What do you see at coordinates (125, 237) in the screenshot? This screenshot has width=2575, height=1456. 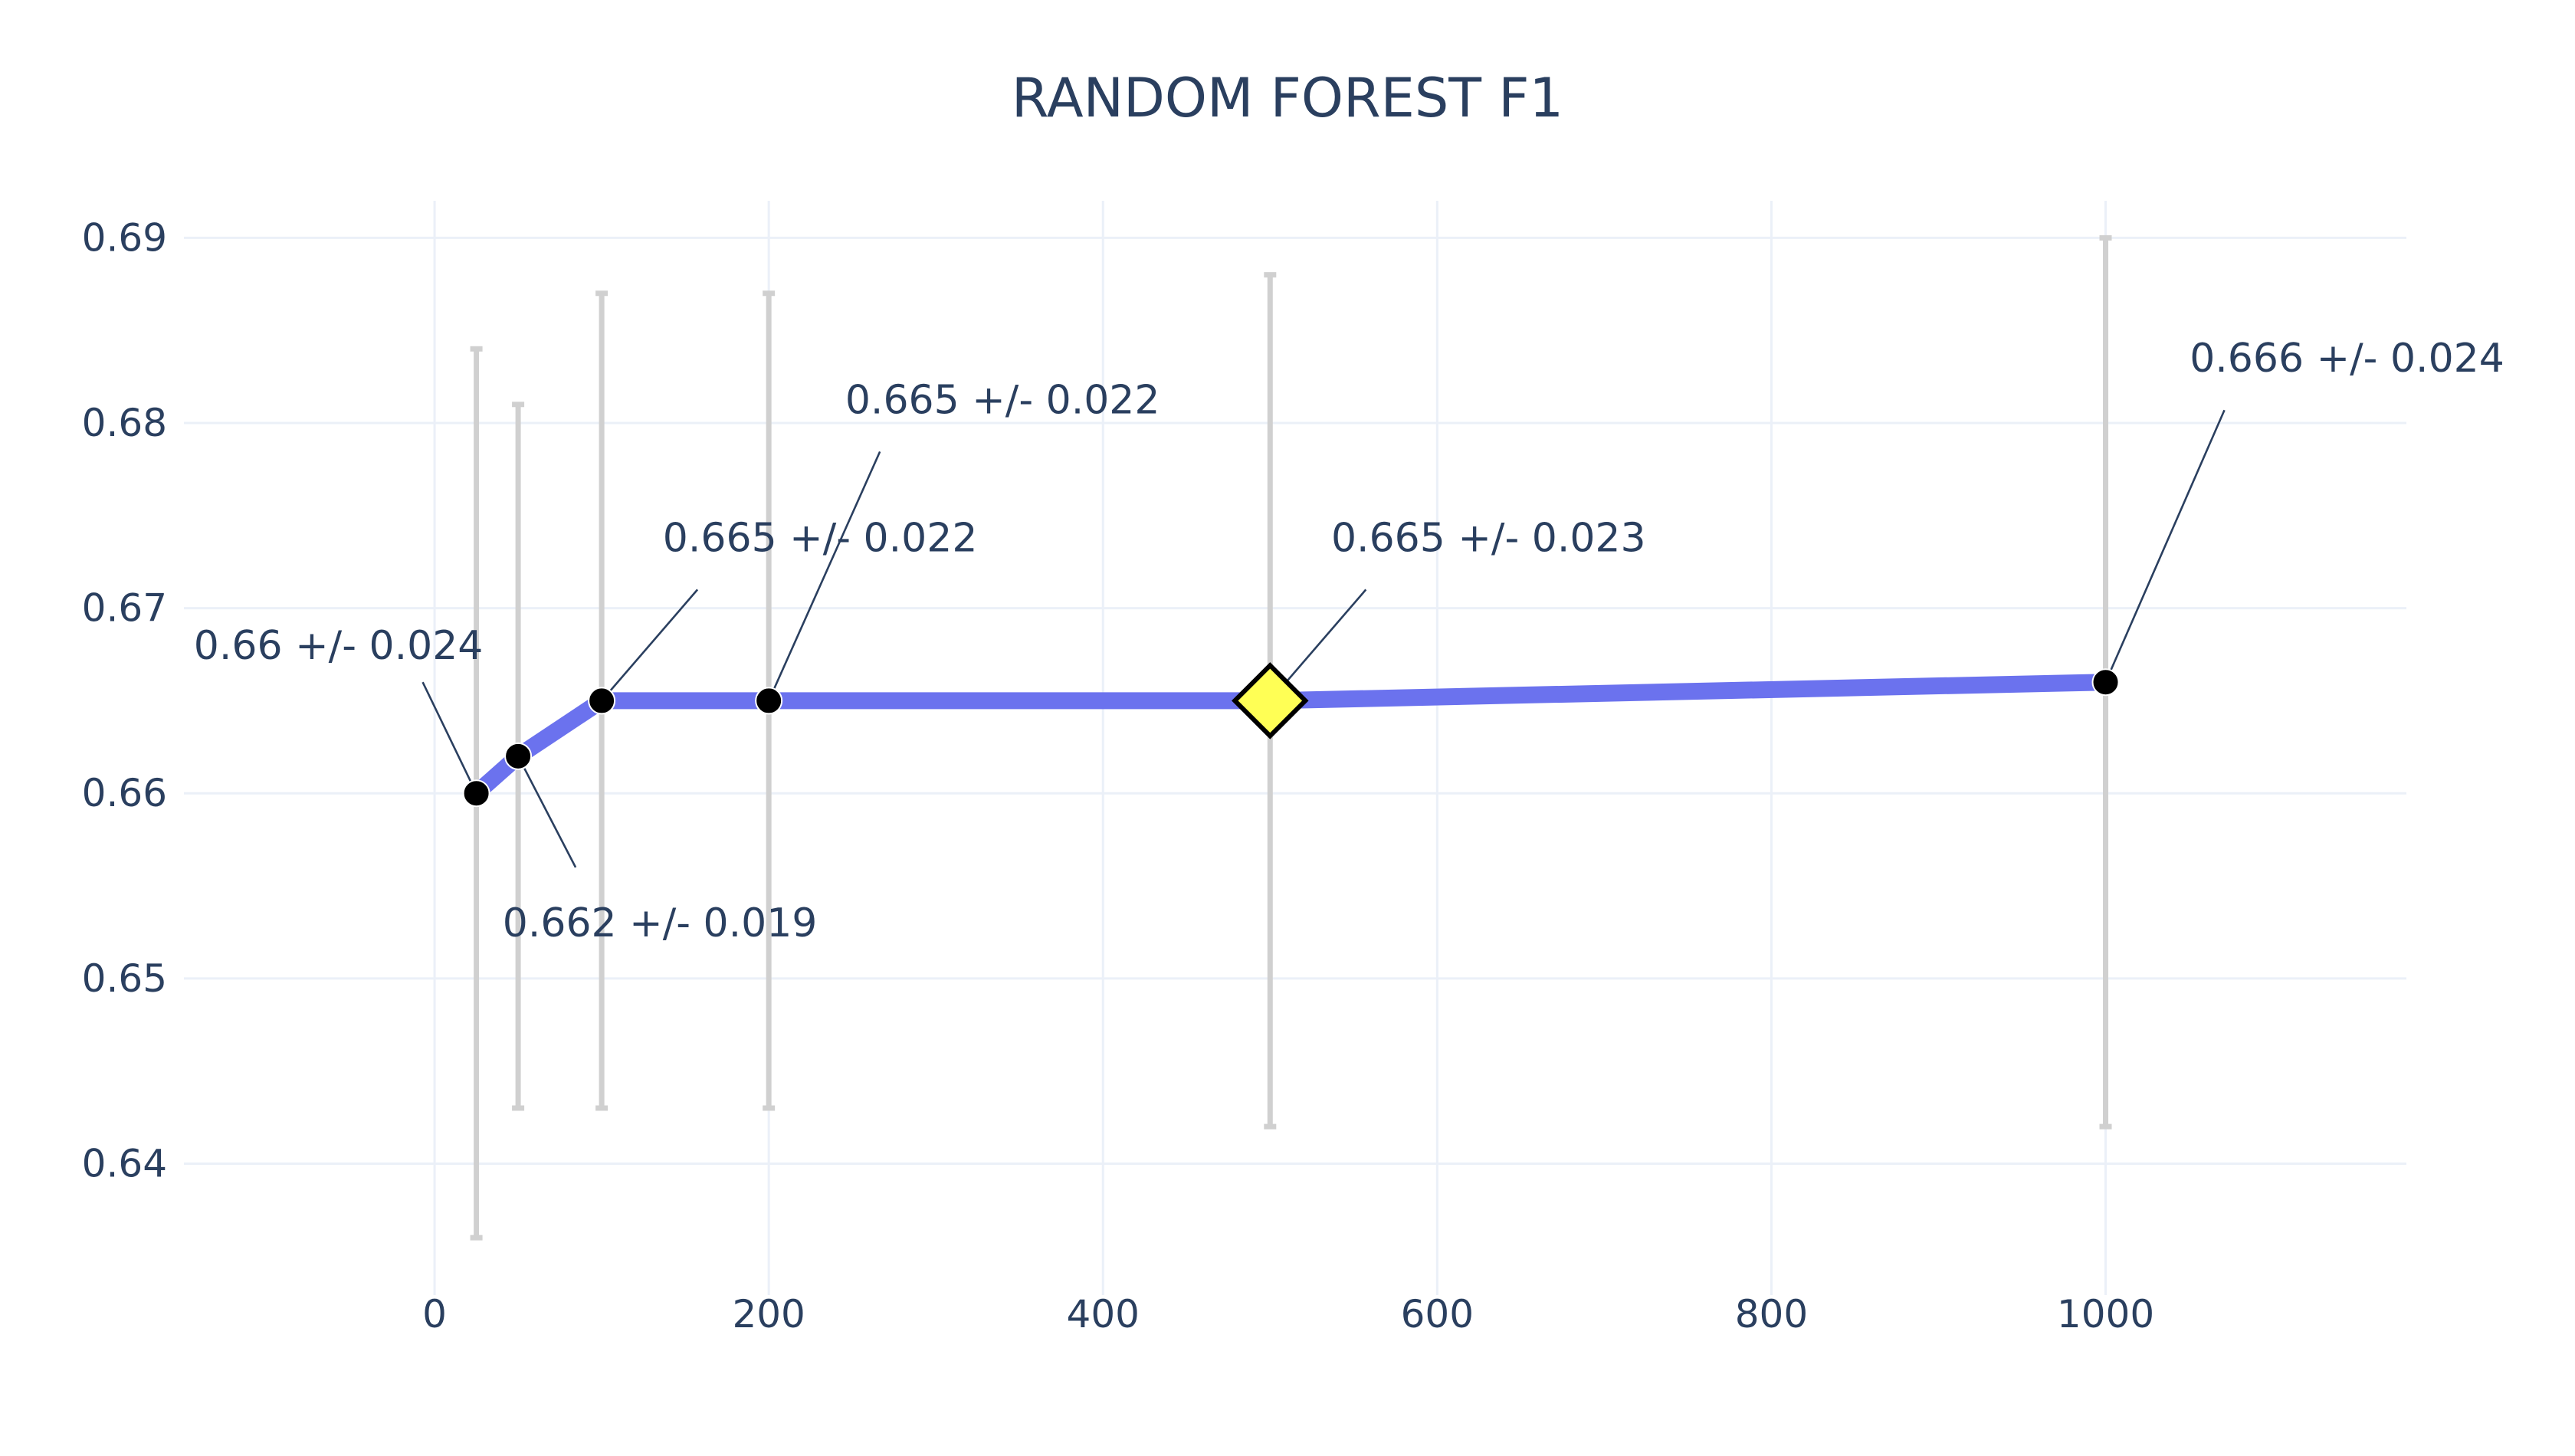 I see `y-tick-label: 0.69` at bounding box center [125, 237].